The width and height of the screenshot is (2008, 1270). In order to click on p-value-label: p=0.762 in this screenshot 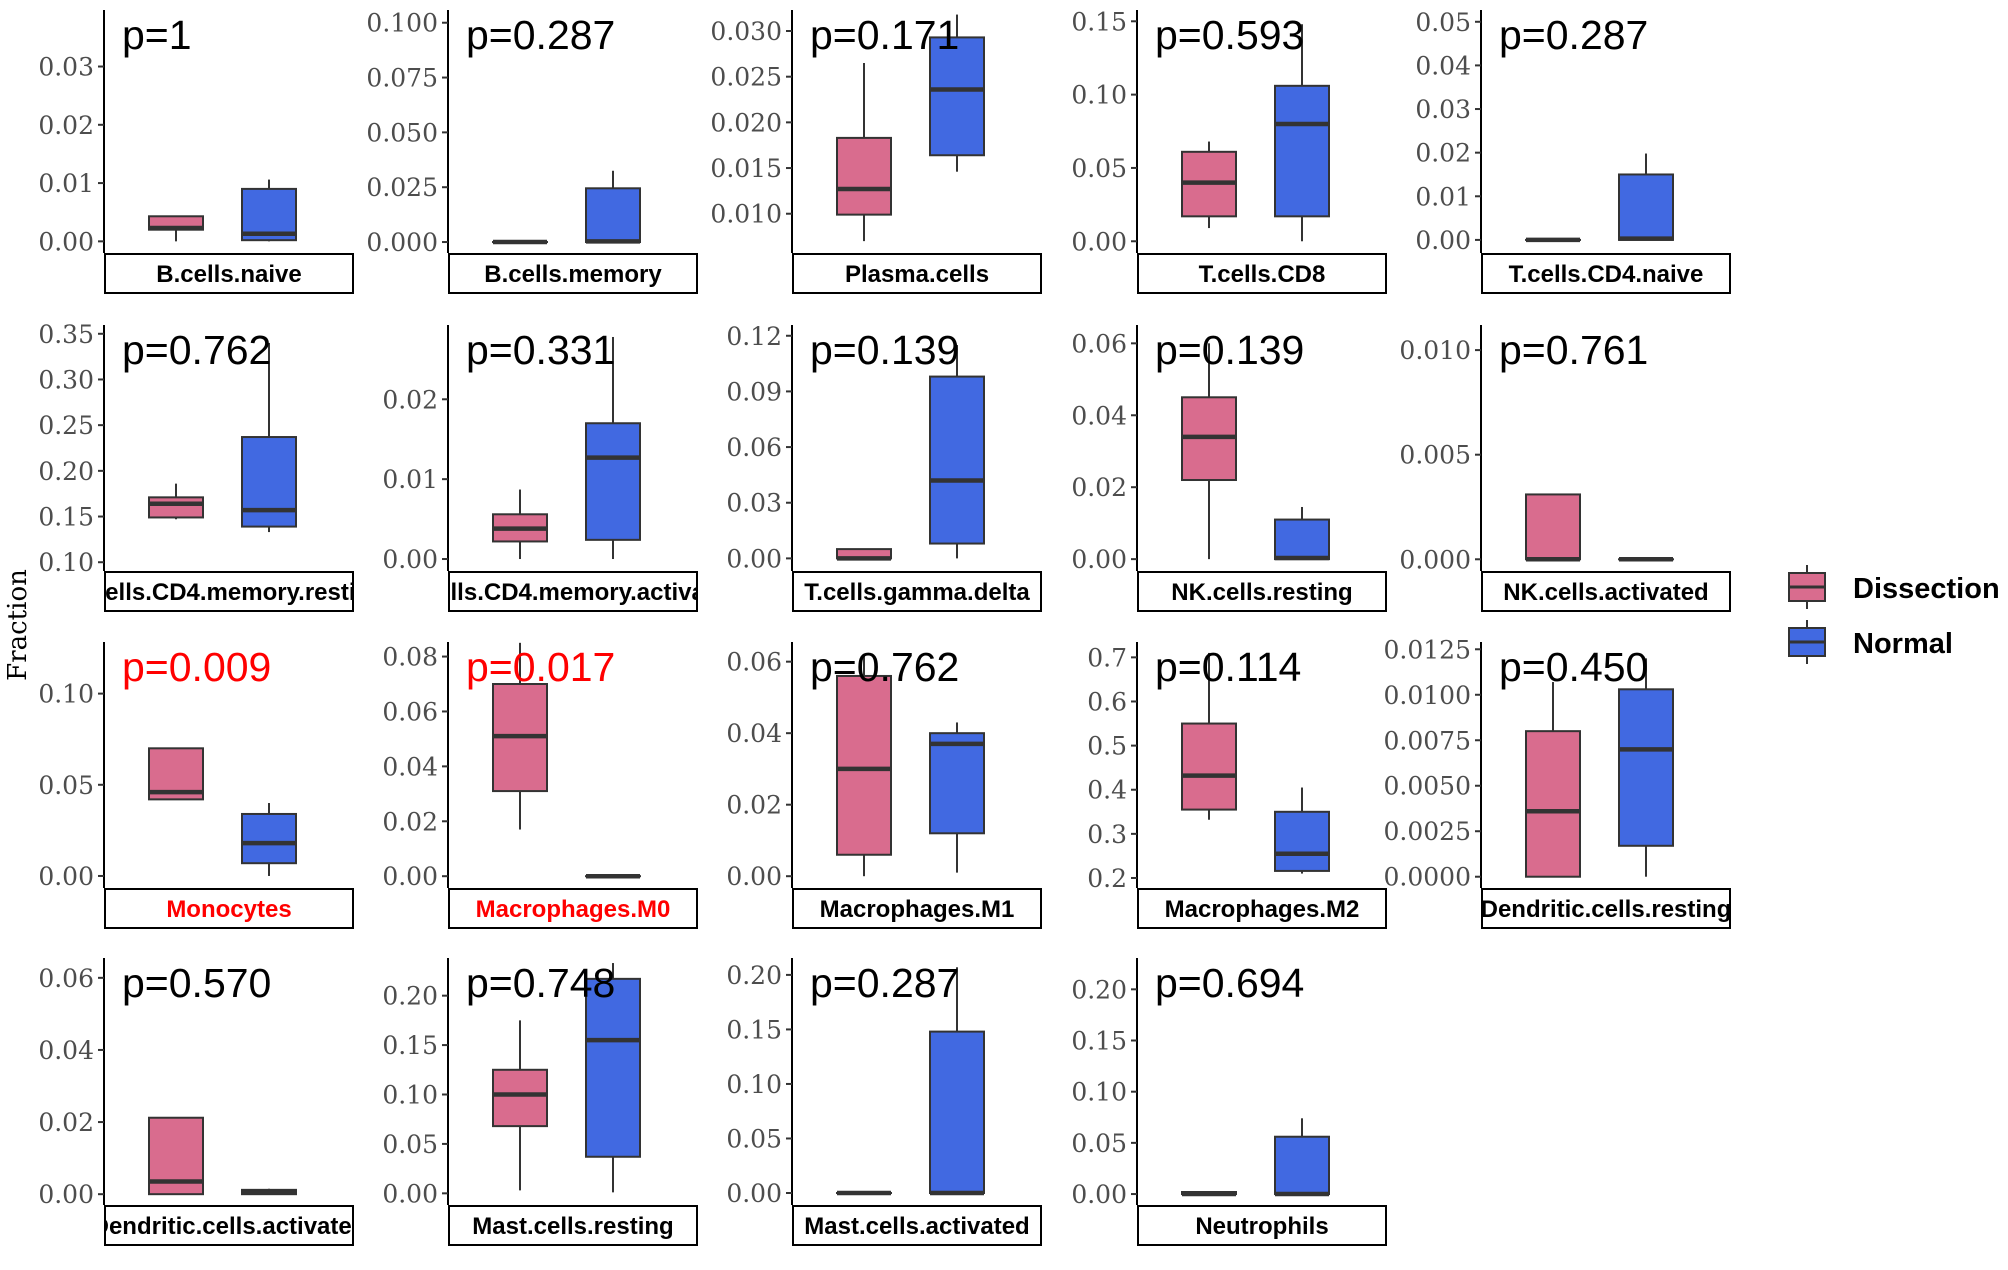, I will do `click(196, 350)`.